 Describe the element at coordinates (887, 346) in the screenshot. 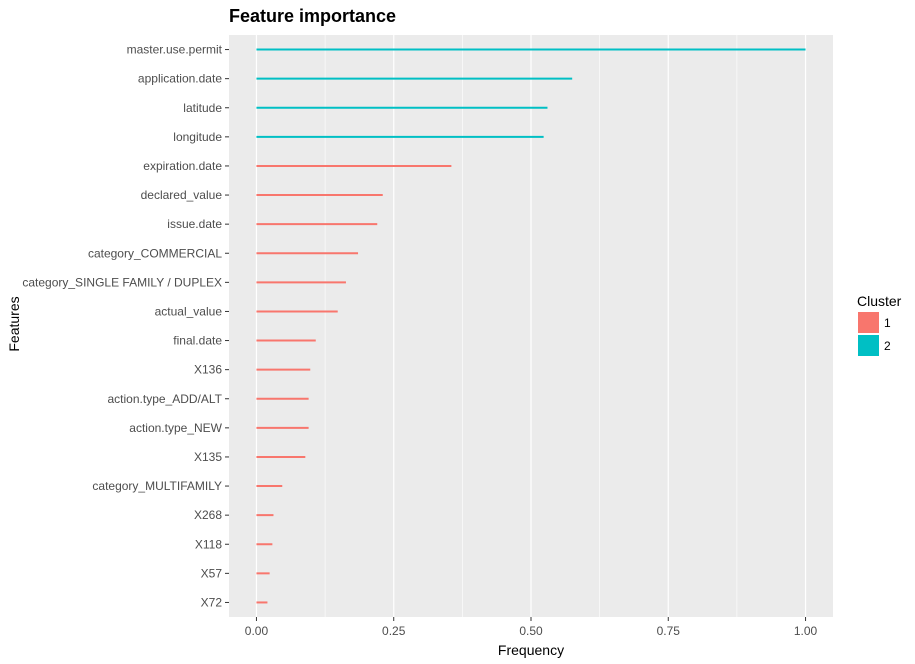

I see `legend-label-cluster-2: 2` at that location.